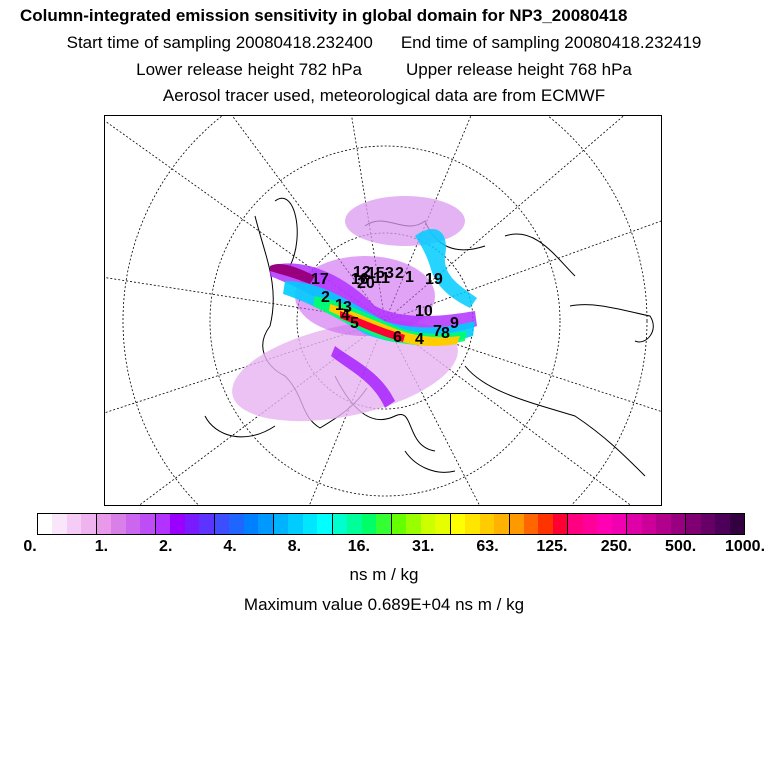 Image resolution: width=768 pixels, height=768 pixels. What do you see at coordinates (230, 546) in the screenshot?
I see `tick-label: 4.` at bounding box center [230, 546].